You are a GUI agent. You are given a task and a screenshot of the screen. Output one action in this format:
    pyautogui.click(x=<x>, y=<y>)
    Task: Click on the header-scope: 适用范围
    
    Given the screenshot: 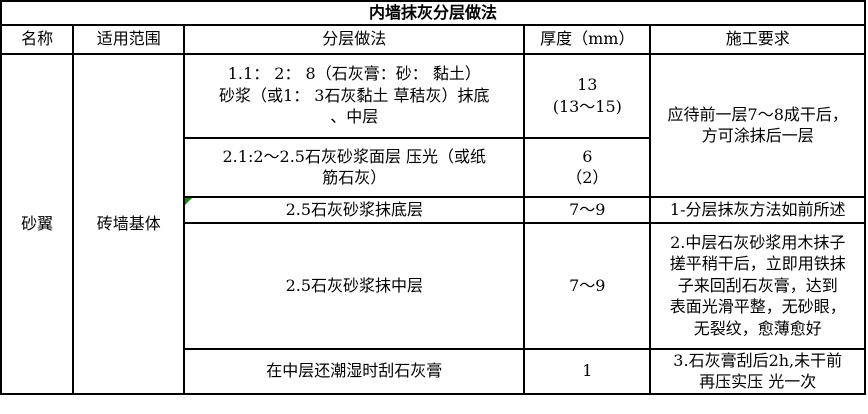 What is the action you would take?
    pyautogui.click(x=129, y=39)
    